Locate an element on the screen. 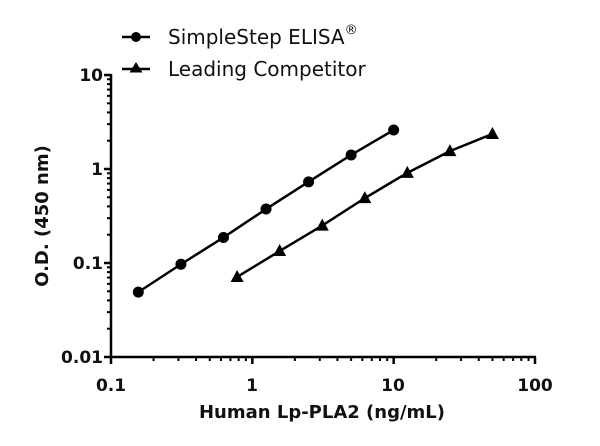 This screenshot has height=446, width=600. y-tick-label-0.1: 0.1 is located at coordinates (88, 264).